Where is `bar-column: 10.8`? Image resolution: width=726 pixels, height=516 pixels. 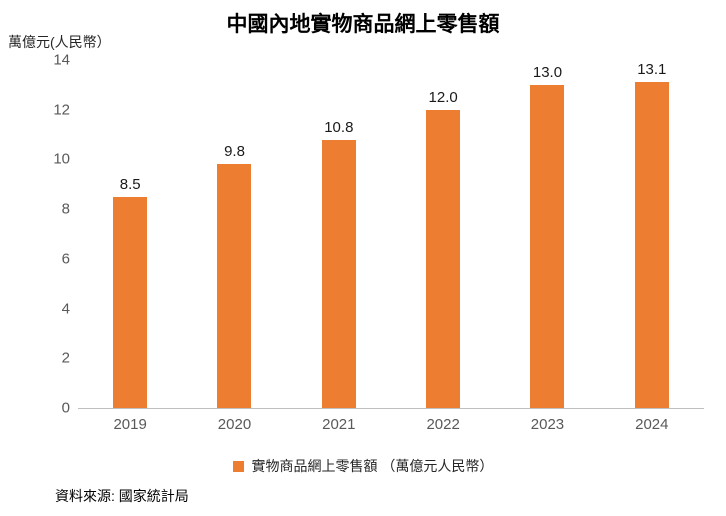
bar-column: 10.8 is located at coordinates (339, 234).